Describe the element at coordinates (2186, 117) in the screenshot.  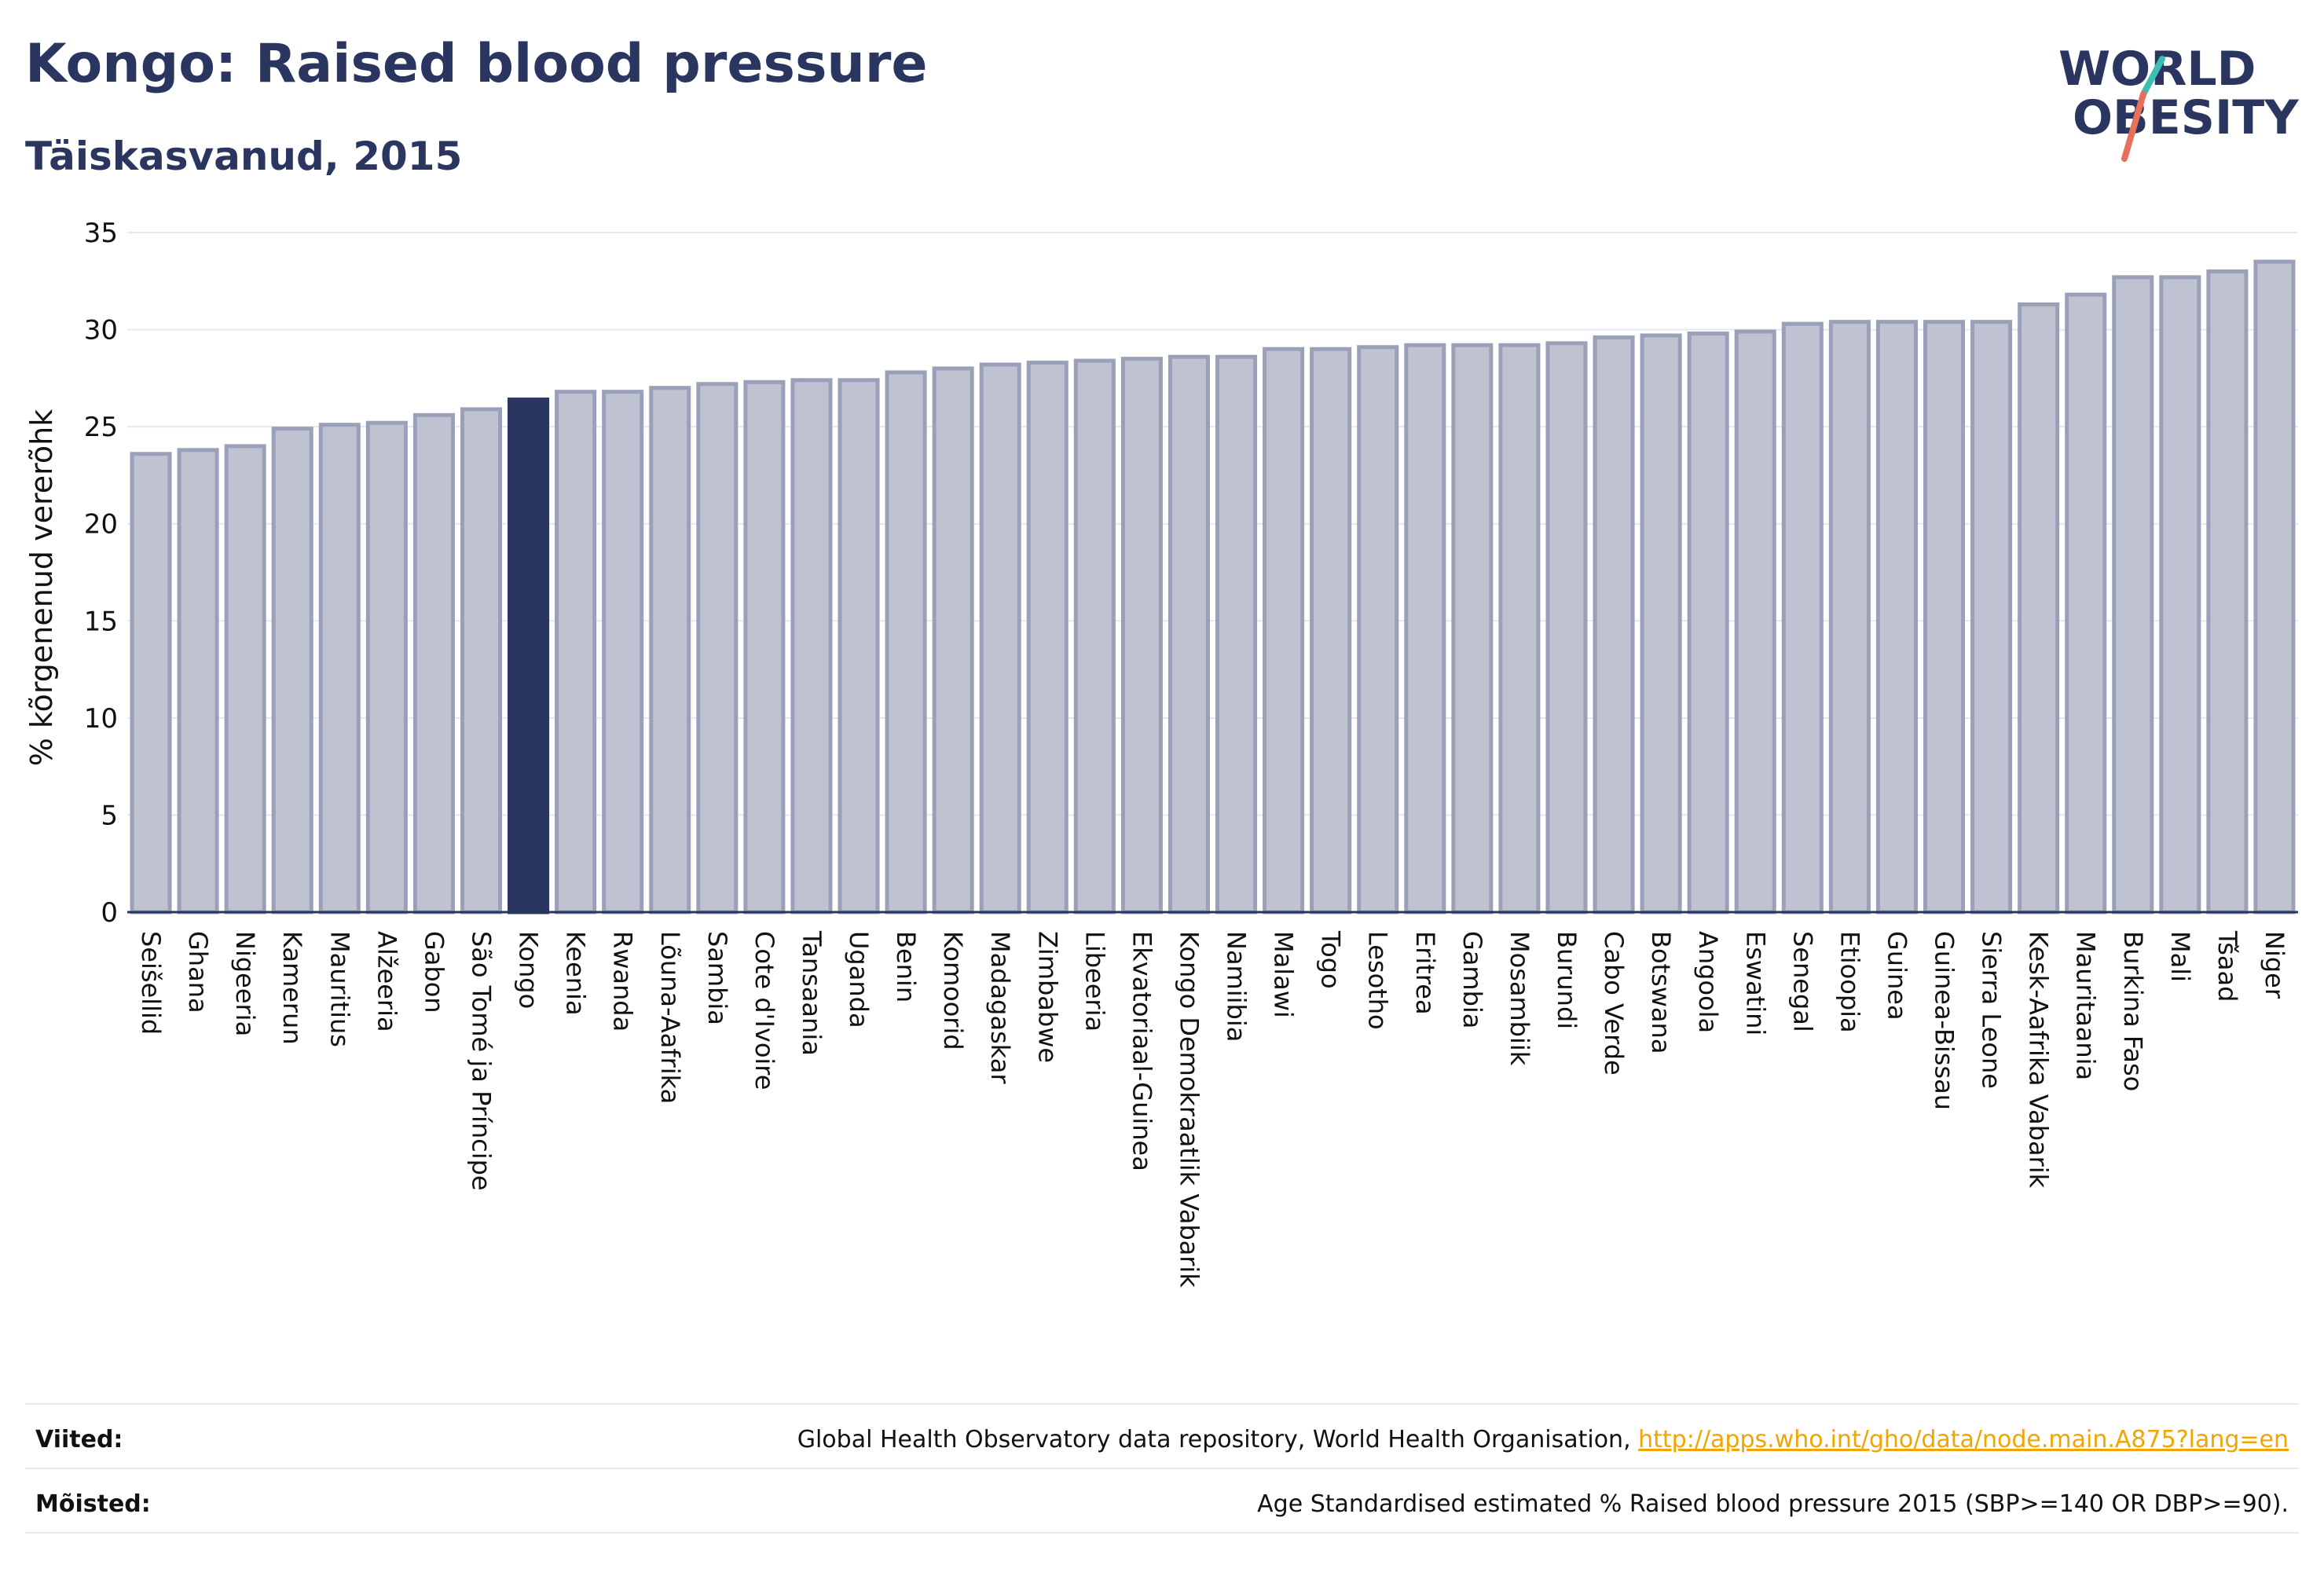
I see `logo-line-2: OBESITY` at that location.